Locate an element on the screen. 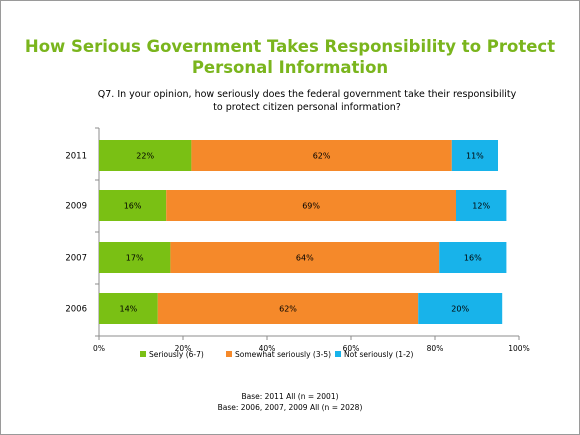 This screenshot has height=435, width=580. x-tick-label-3: 60% is located at coordinates (351, 348).